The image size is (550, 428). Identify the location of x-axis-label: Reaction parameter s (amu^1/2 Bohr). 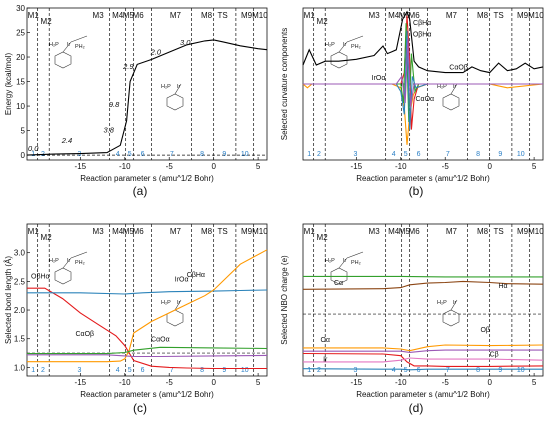
(423, 178).